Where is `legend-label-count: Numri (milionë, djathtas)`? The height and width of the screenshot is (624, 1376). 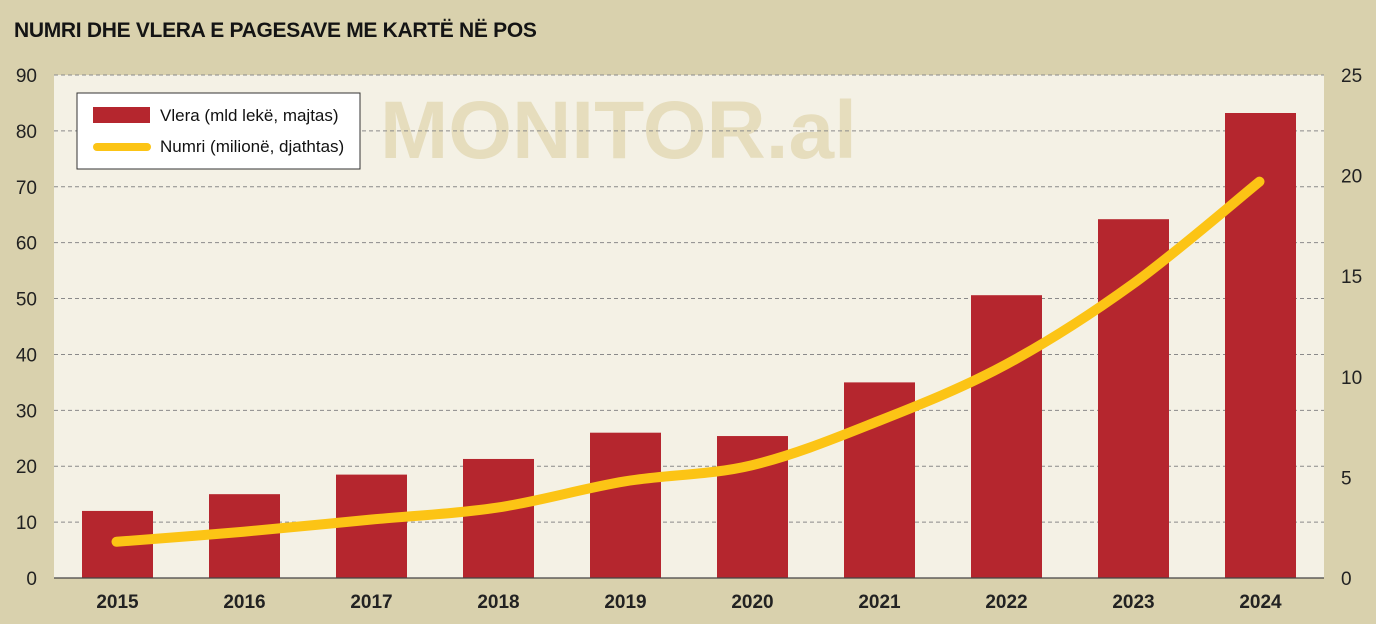 legend-label-count: Numri (milionë, djathtas) is located at coordinates (252, 146).